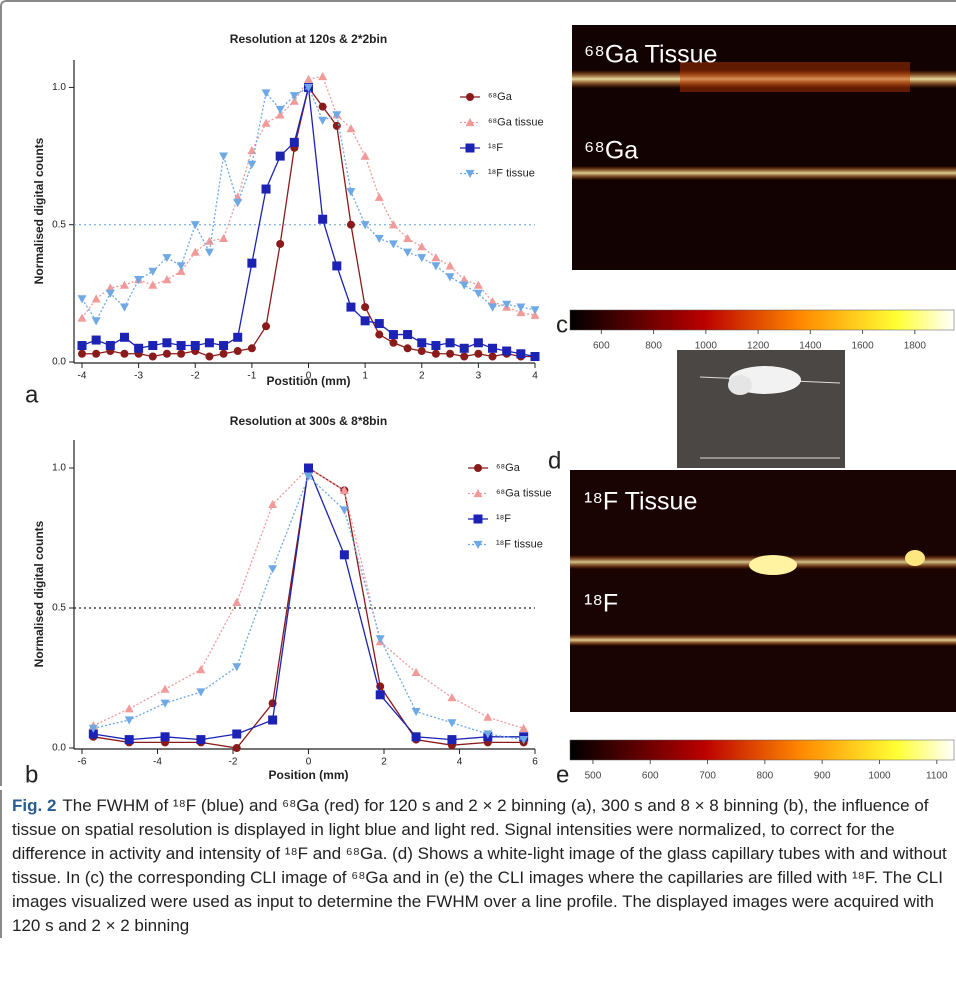 The width and height of the screenshot is (956, 986). What do you see at coordinates (761, 409) in the screenshot?
I see `white-light-photo` at bounding box center [761, 409].